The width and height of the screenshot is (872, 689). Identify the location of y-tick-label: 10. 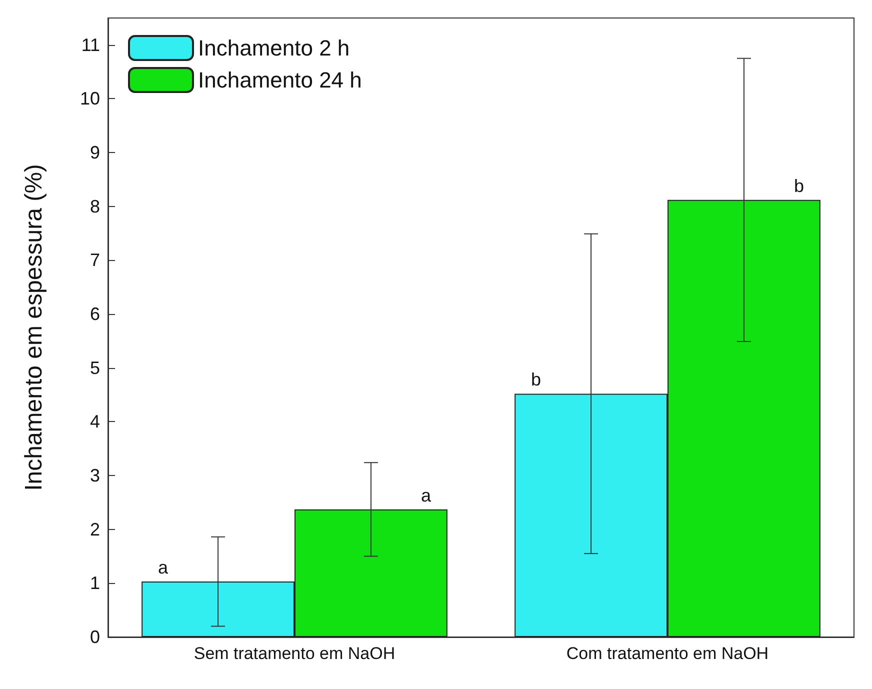
(90, 98).